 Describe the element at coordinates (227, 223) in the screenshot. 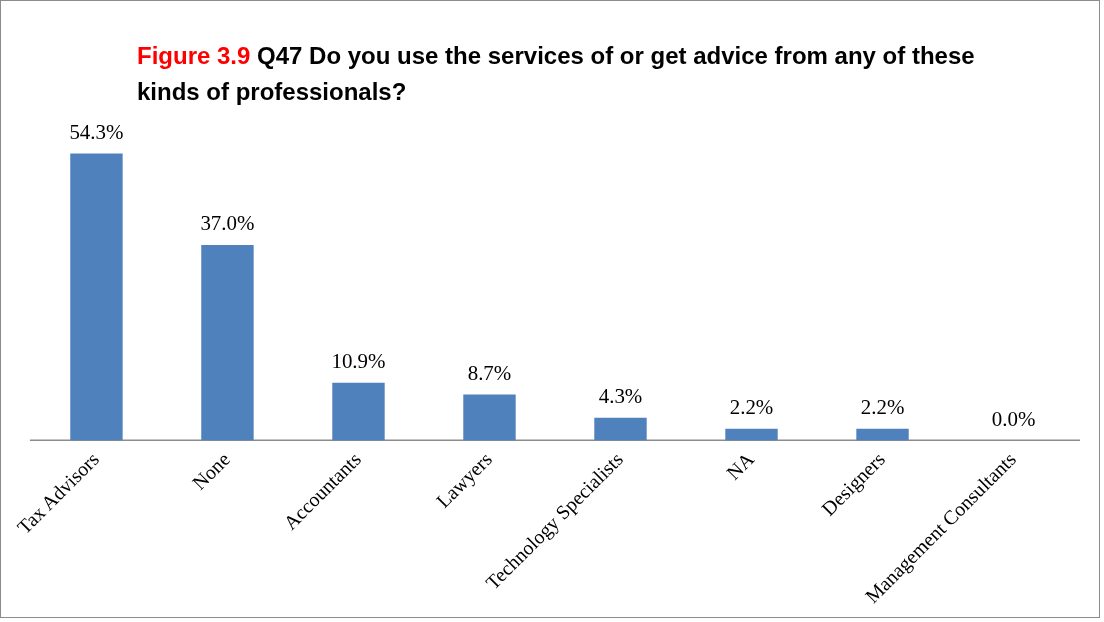

I see `data-label: 37.0%` at that location.